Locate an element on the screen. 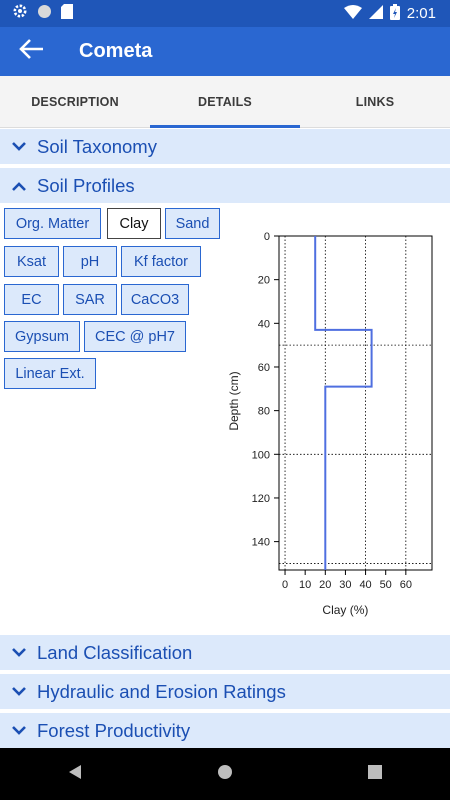 This screenshot has width=450, height=800. tab-bar: DESCRIPTION DETAILS LINKS is located at coordinates (225, 102).